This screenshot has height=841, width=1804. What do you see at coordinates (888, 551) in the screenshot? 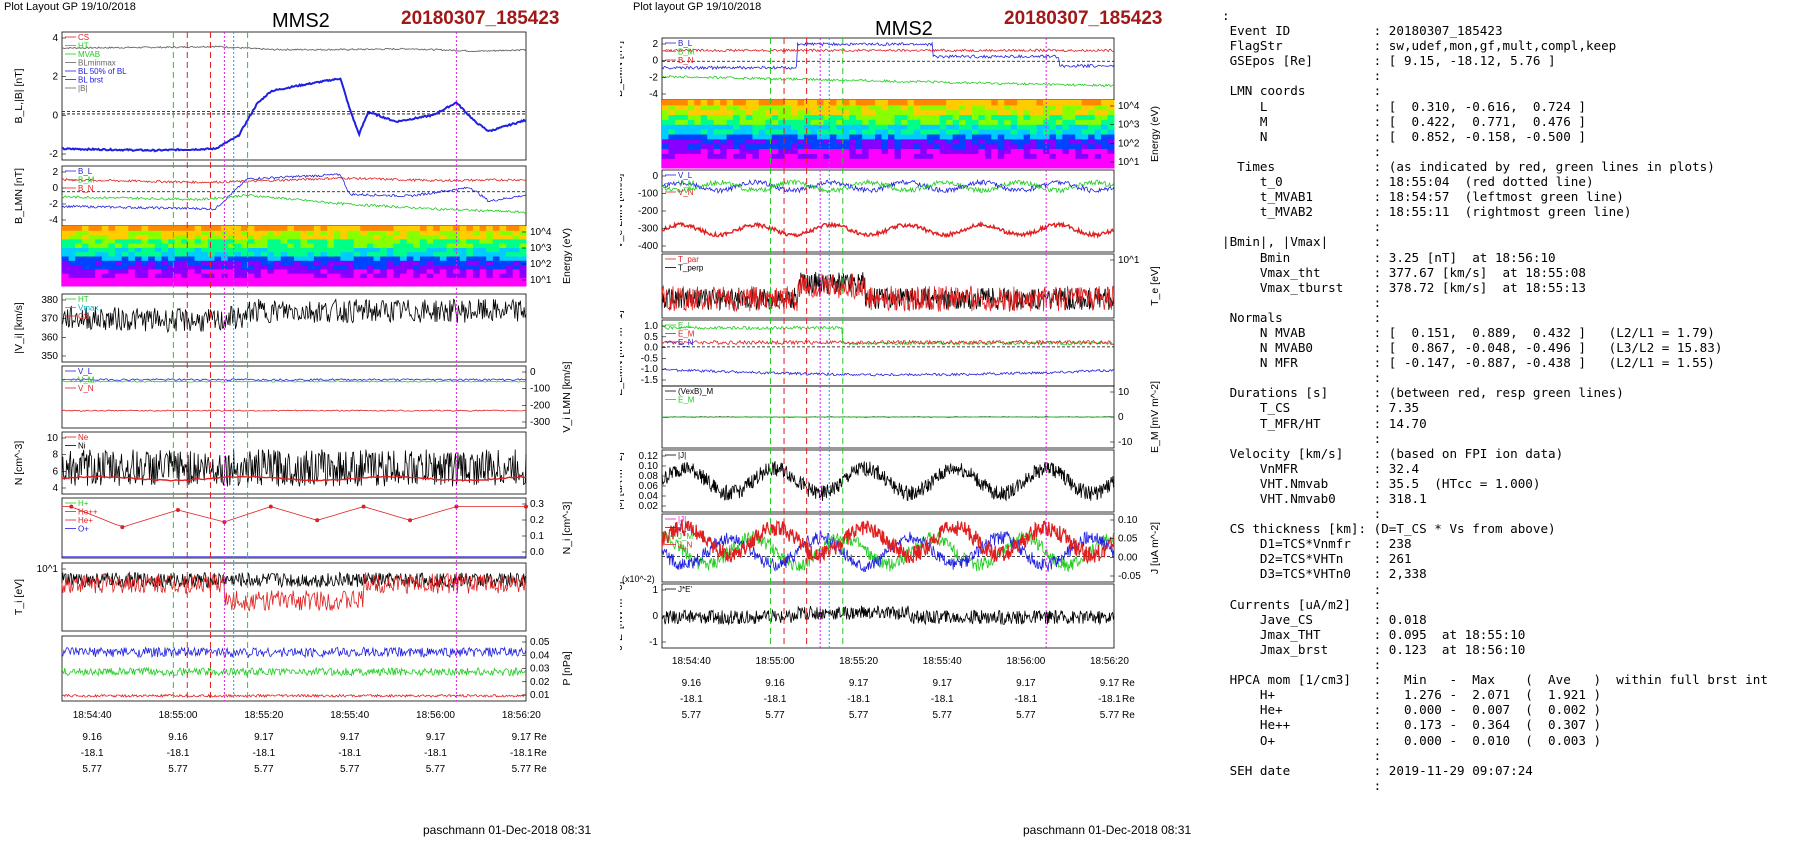
I see `r8-jl-line` at bounding box center [888, 551].